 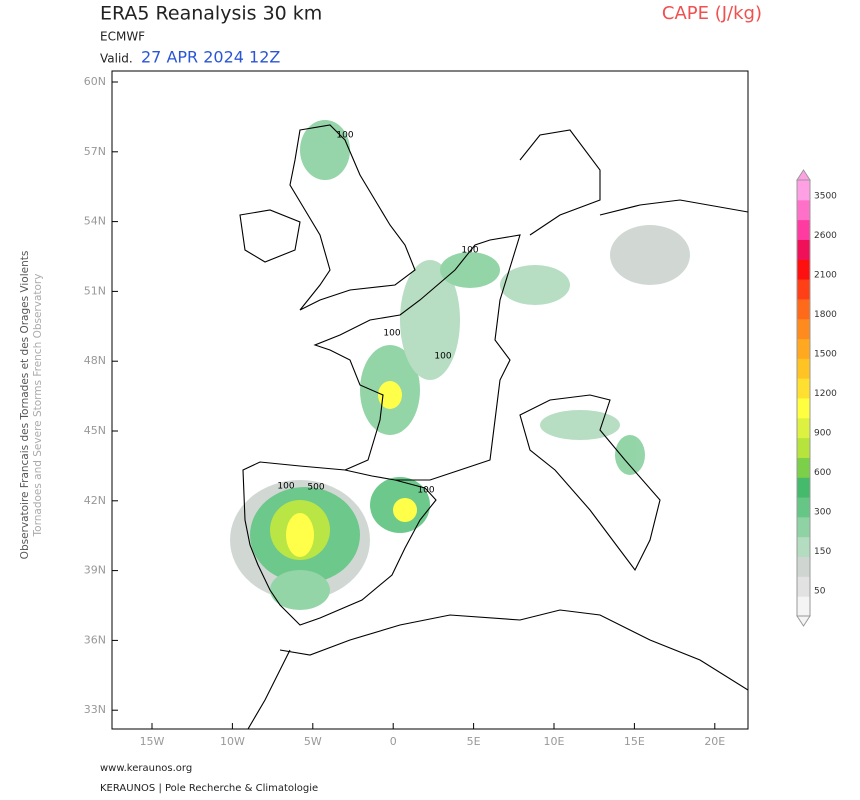 What do you see at coordinates (211, 14) in the screenshot?
I see `title: ERA5 Reanalysis 30 km` at bounding box center [211, 14].